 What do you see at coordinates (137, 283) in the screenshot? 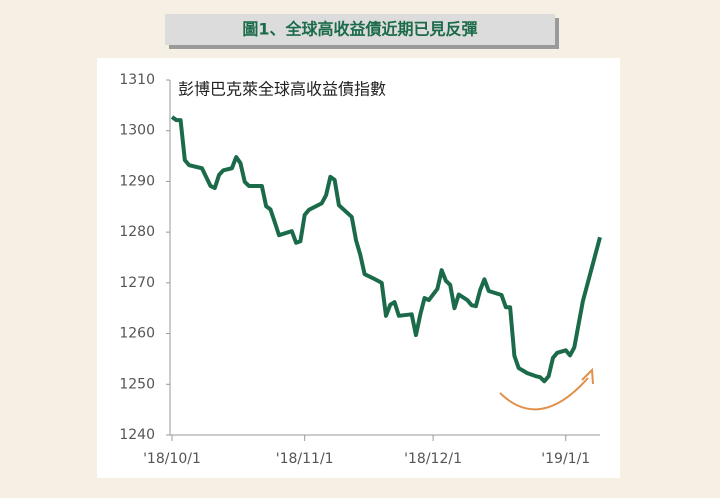
I see `y-tick-label: 1270` at bounding box center [137, 283].